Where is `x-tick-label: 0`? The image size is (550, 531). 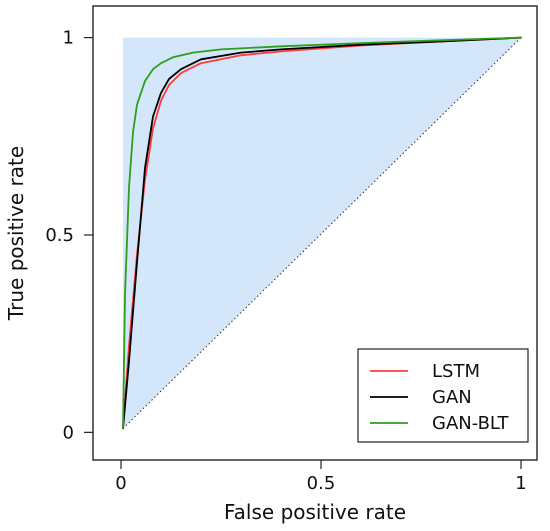
x-tick-label: 0 is located at coordinates (120, 483).